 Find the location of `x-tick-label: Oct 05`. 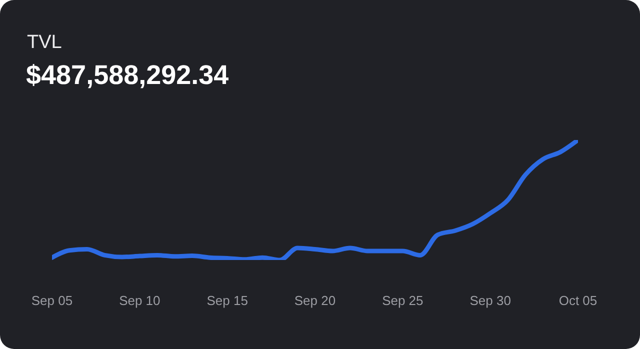

x-tick-label: Oct 05 is located at coordinates (578, 300).